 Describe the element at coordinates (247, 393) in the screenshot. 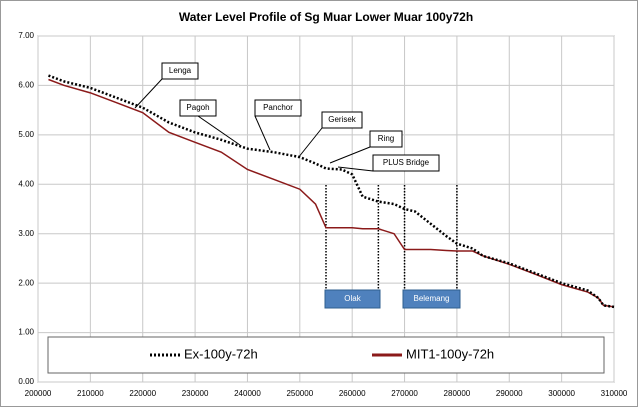

I see `x-tick-label: 240000` at that location.